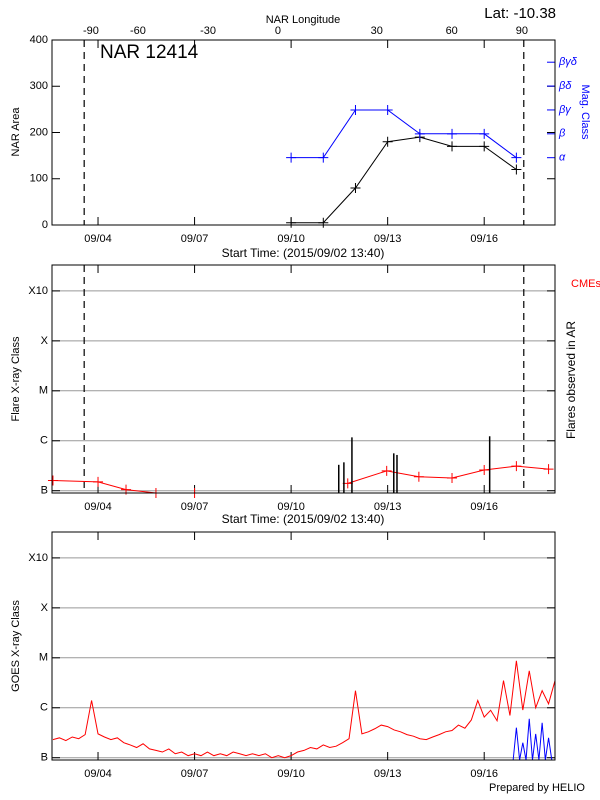 The image size is (600, 800). Describe the element at coordinates (585, 284) in the screenshot. I see `cme-label: CMEs` at that location.